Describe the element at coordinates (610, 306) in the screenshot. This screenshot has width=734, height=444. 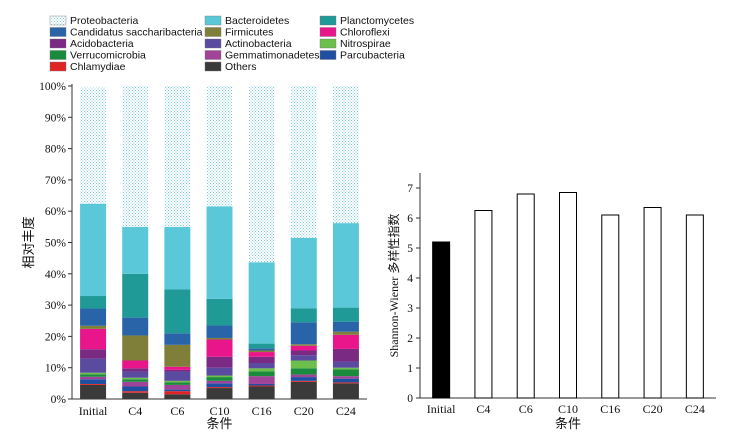
I see `bar-c16` at that location.